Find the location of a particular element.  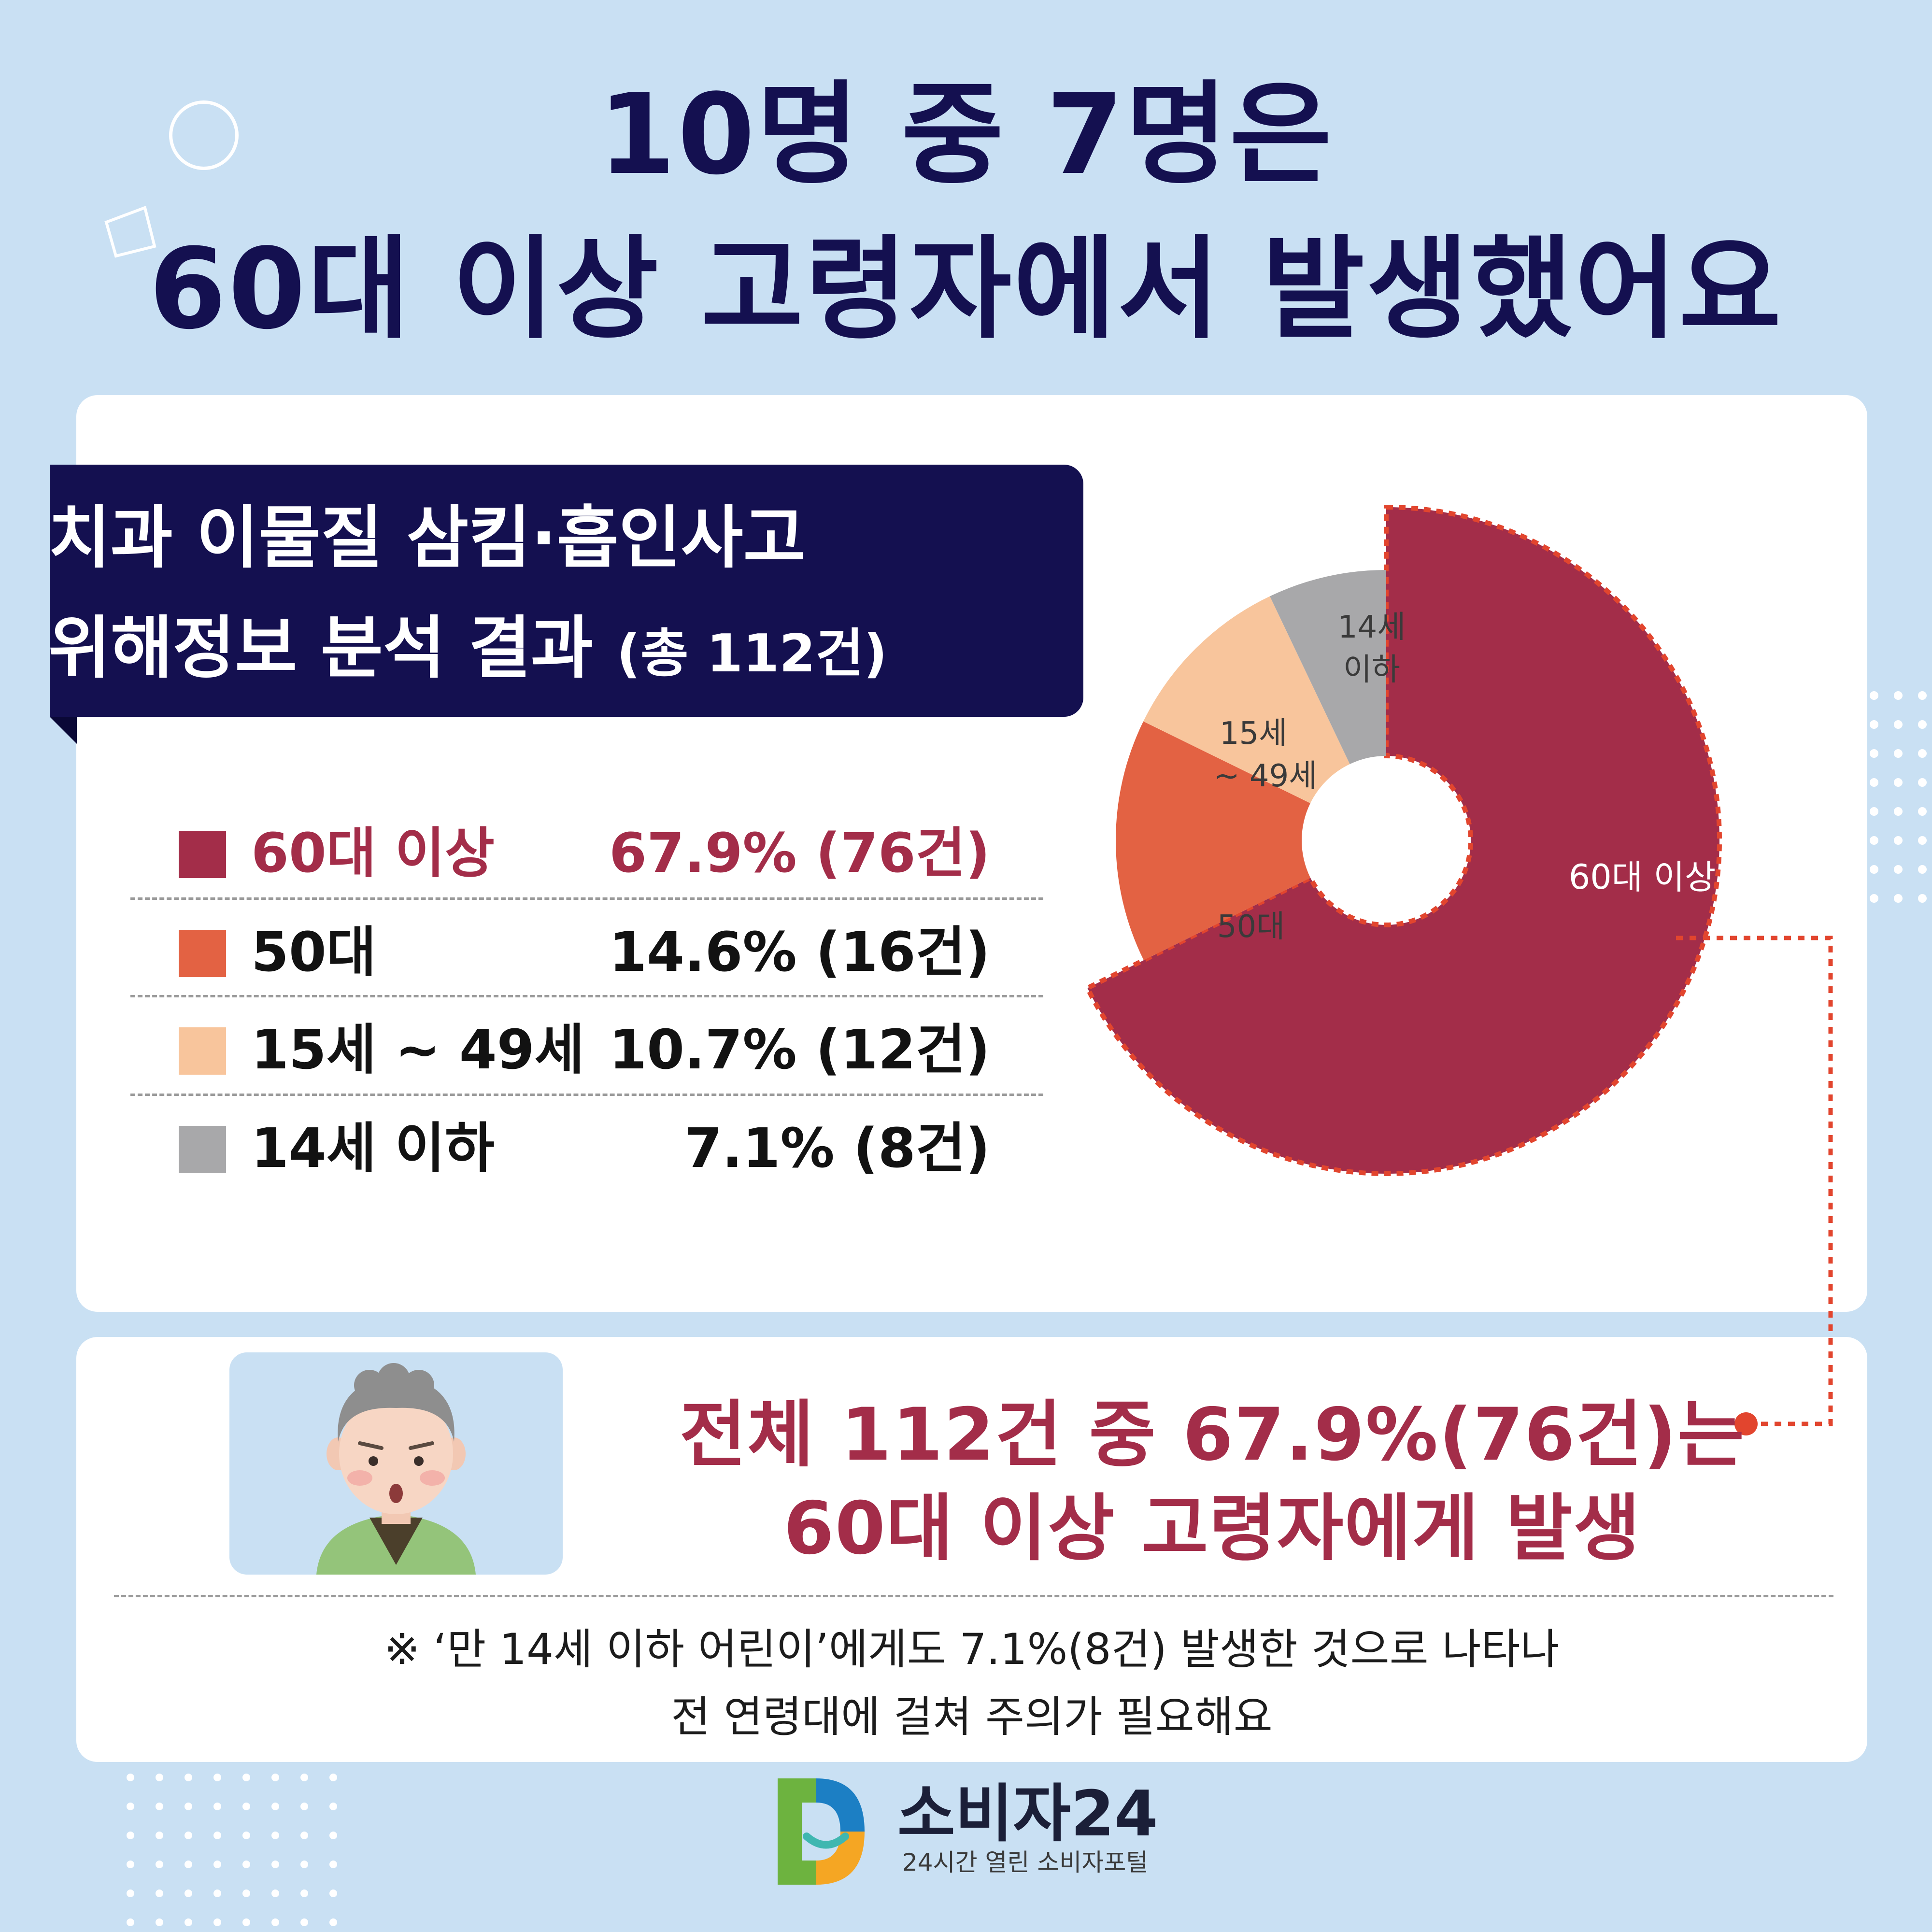

elderly-person-icon is located at coordinates (396, 1469).